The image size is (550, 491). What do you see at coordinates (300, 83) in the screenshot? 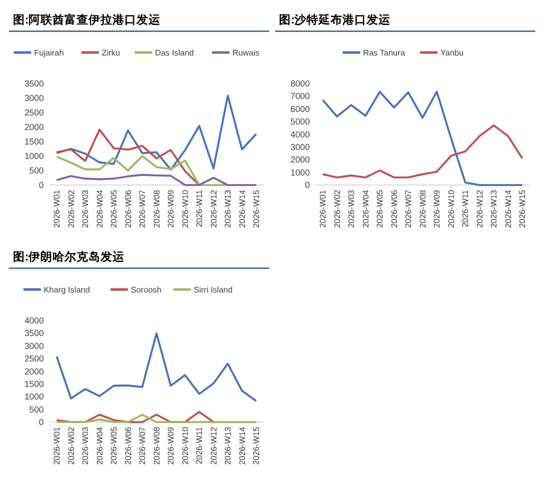
I see `y-tick-label: 8000` at bounding box center [300, 83].